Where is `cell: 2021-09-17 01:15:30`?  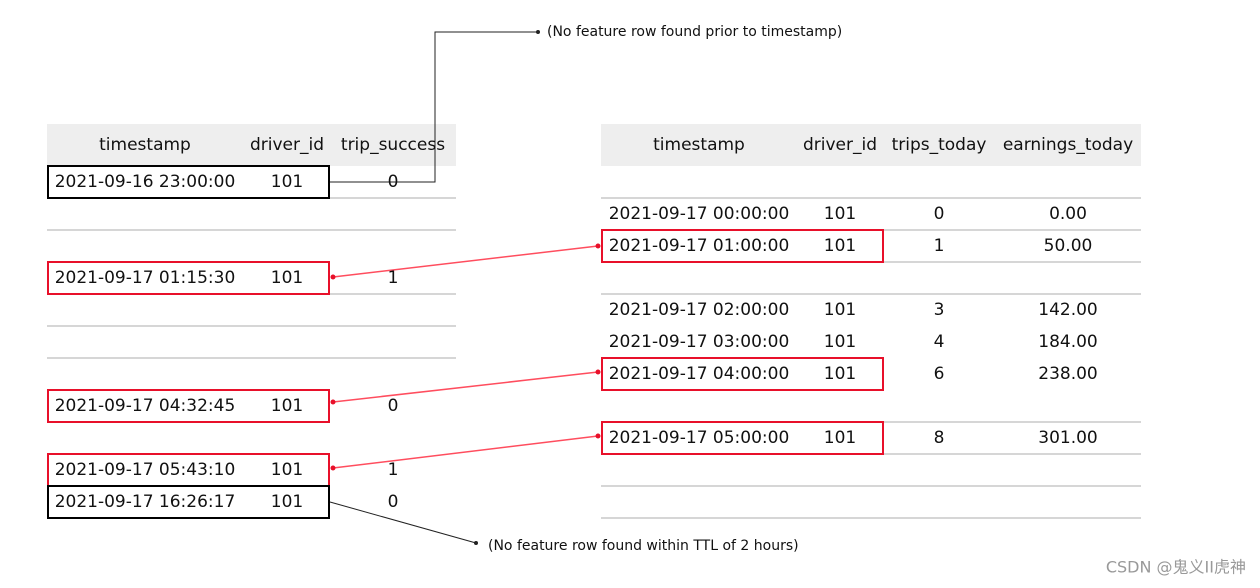 cell: 2021-09-17 01:15:30 is located at coordinates (145, 278).